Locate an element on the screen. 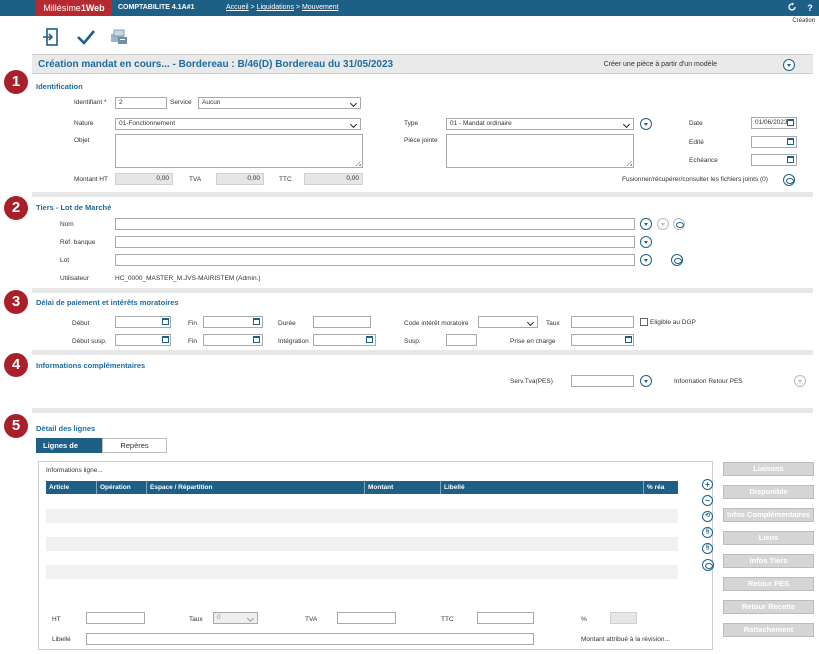  lot-options-icon is located at coordinates (646, 260).